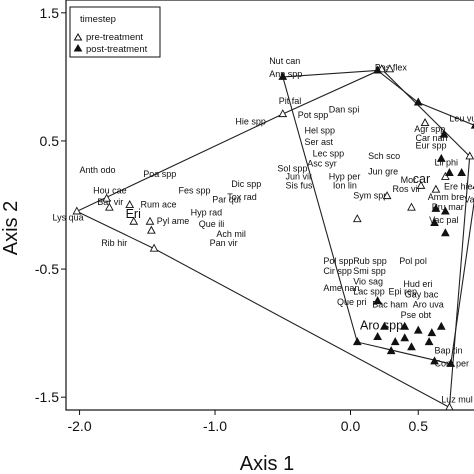 The image size is (474, 474). What do you see at coordinates (246, 184) in the screenshot?
I see `species-label: Dic spp` at bounding box center [246, 184].